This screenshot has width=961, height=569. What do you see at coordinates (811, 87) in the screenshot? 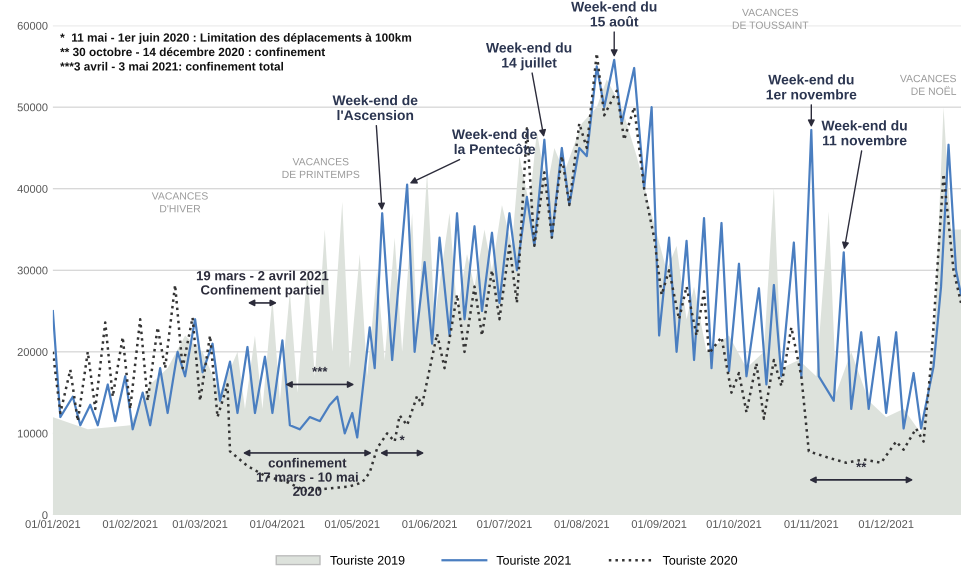
I see `annotation: Week-end du 1er novembre` at bounding box center [811, 87].